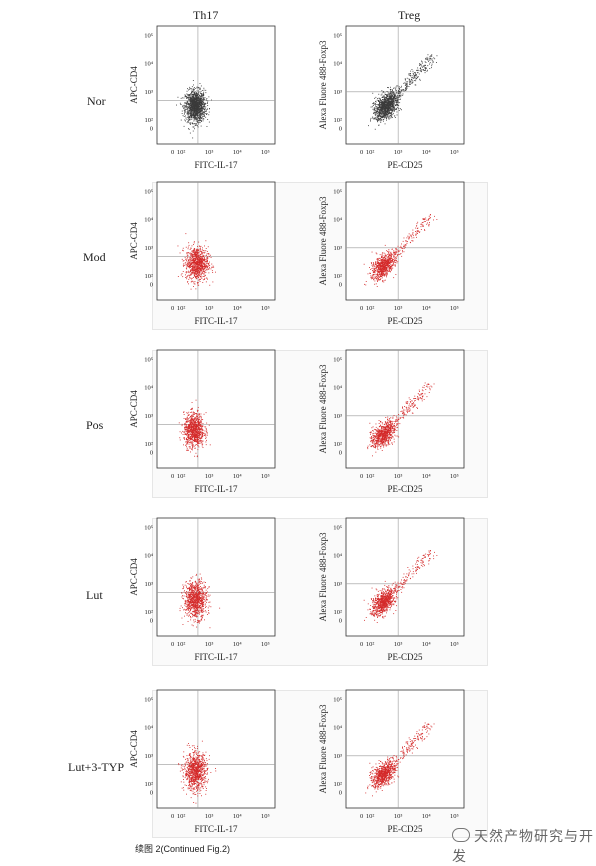  I want to click on x-tick-label: 10⁵, so click(265, 152).